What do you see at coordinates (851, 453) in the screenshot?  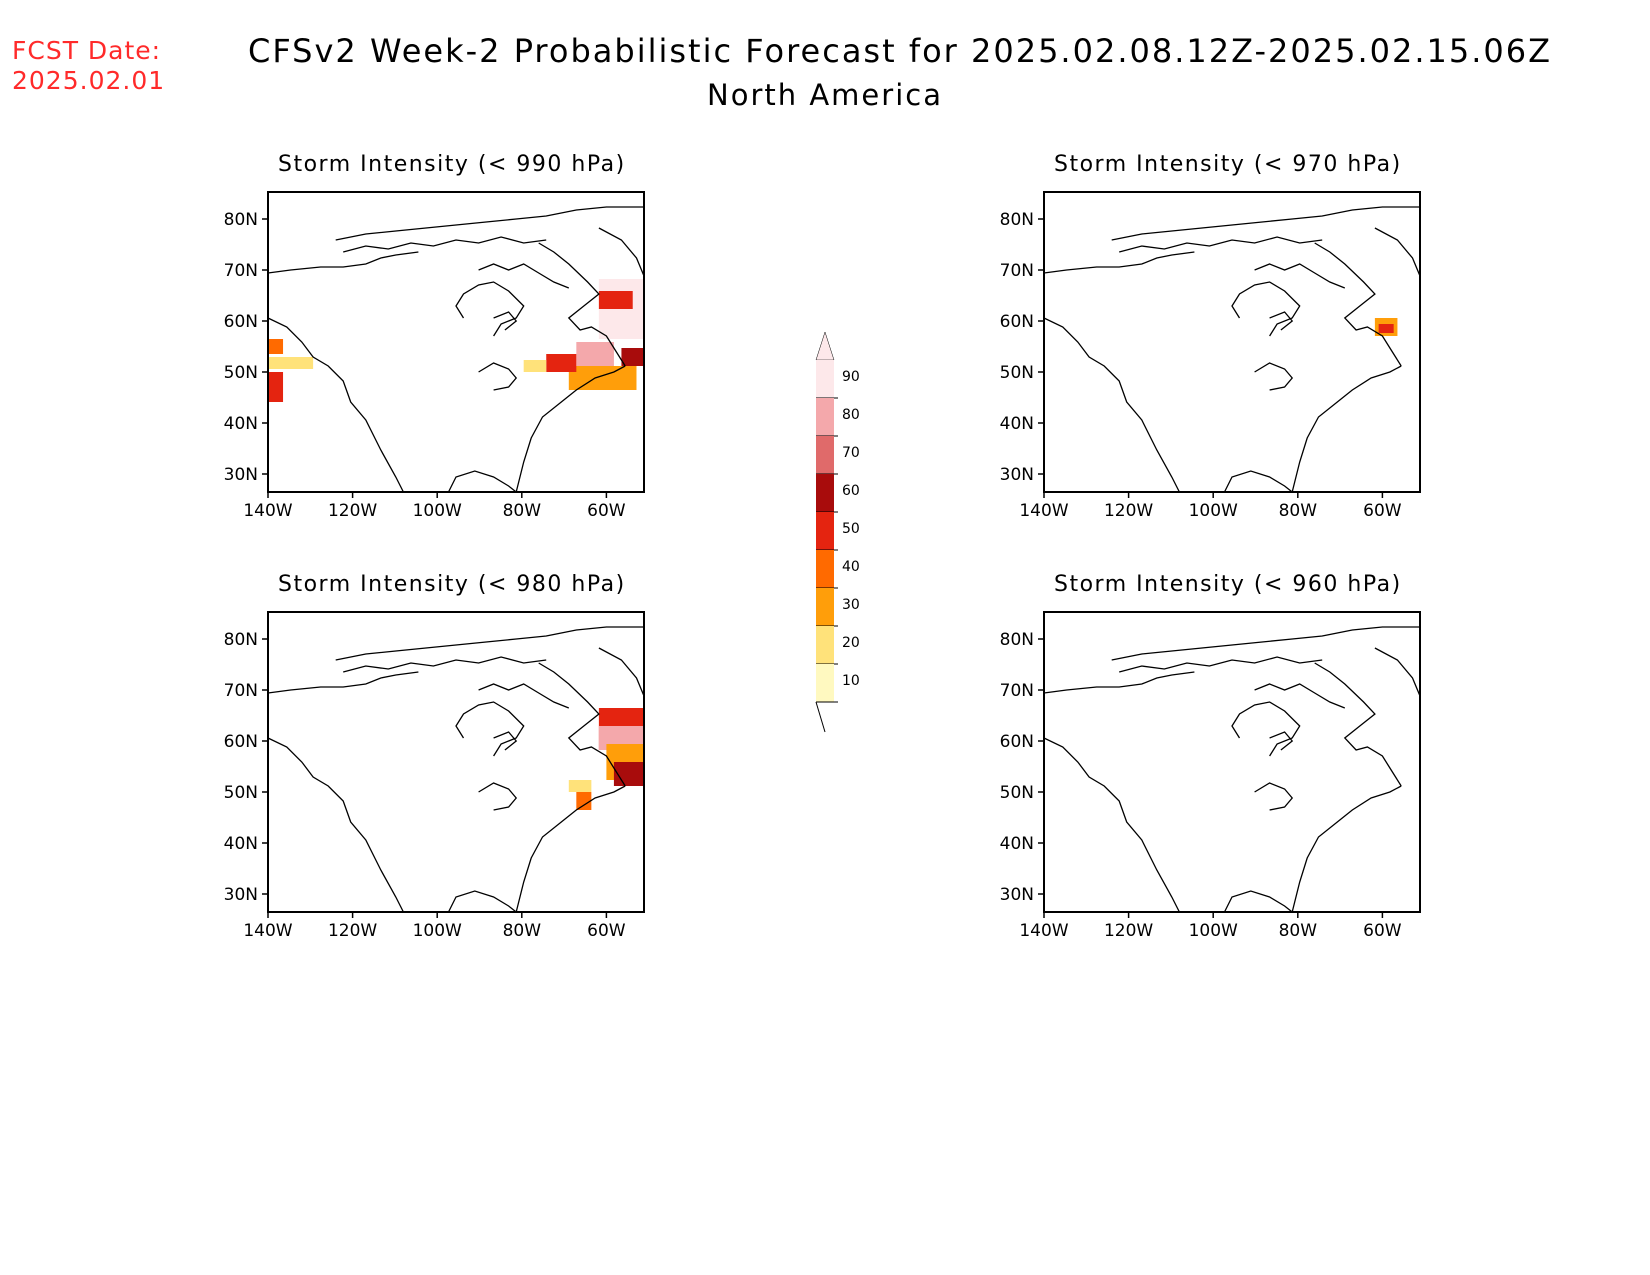 I see `colorbar-label: 70` at bounding box center [851, 453].